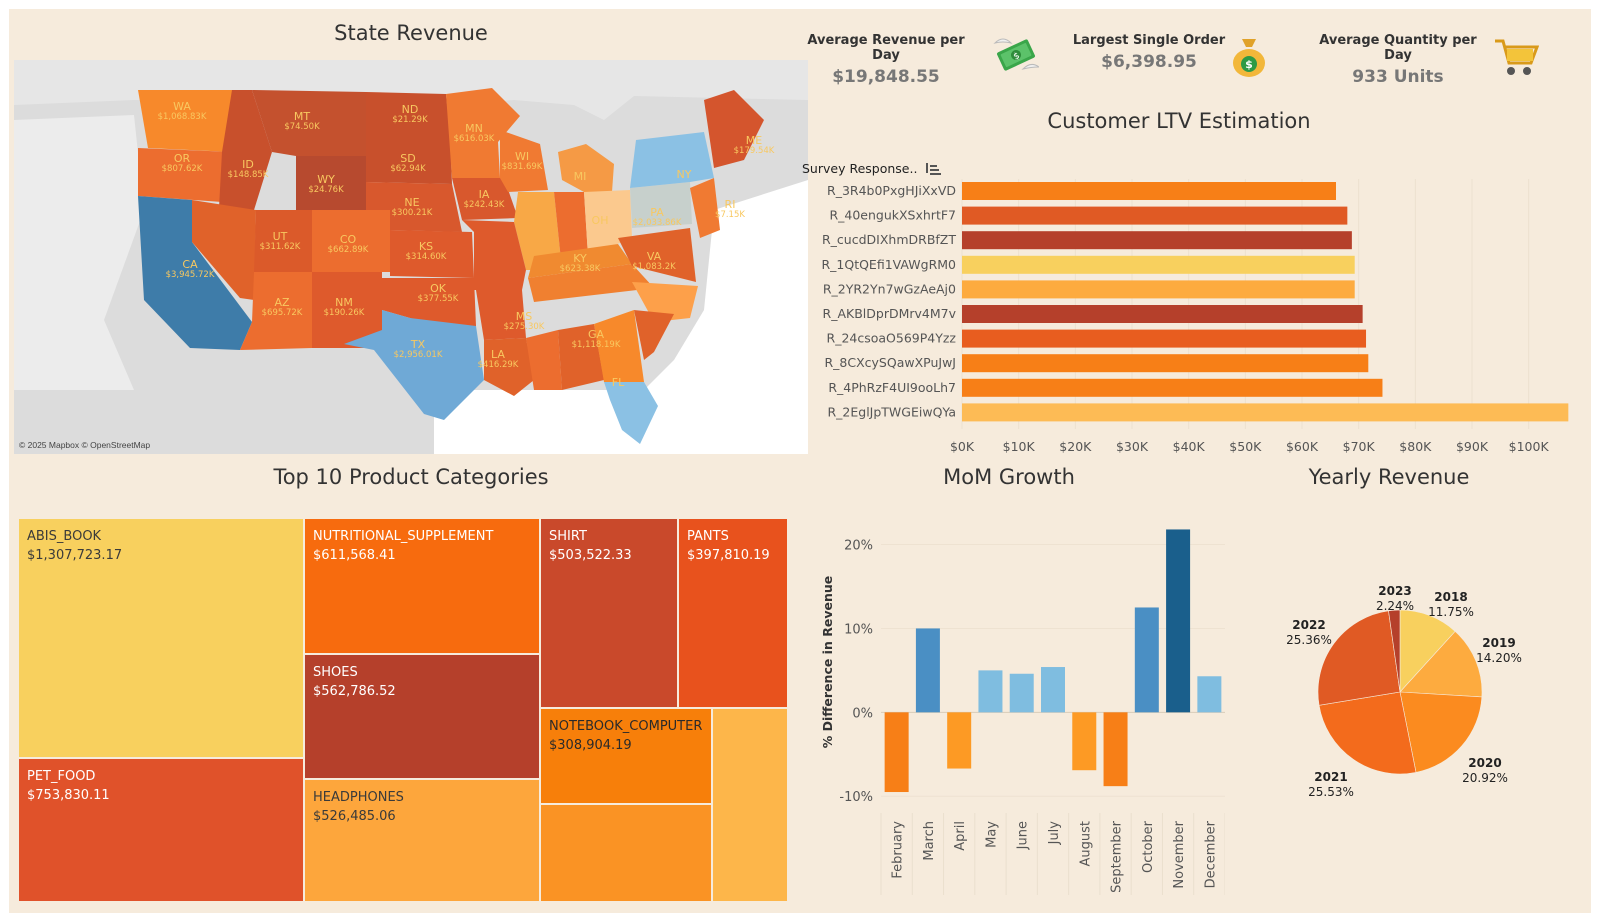 The width and height of the screenshot is (1600, 922). What do you see at coordinates (661, 205) in the screenshot?
I see `state-pa` at bounding box center [661, 205].